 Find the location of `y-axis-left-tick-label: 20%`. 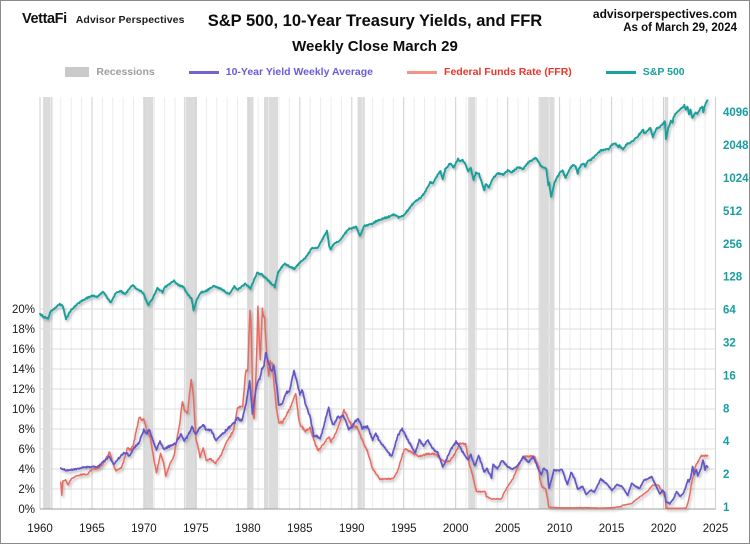

y-axis-left-tick-label: 20% is located at coordinates (23, 310).